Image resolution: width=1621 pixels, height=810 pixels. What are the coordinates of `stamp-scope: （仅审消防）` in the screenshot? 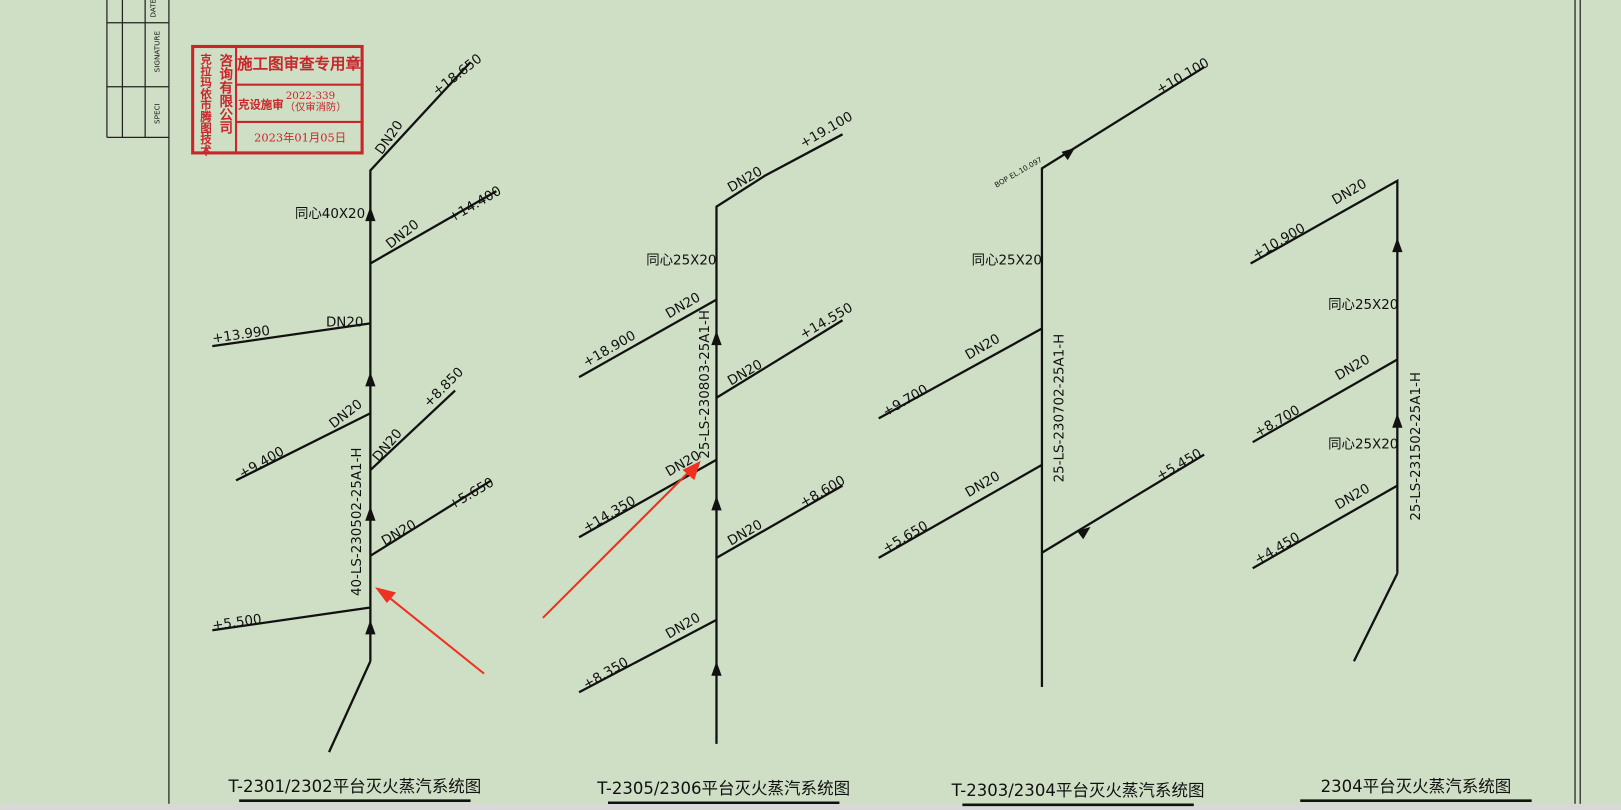 It's located at (316, 106).